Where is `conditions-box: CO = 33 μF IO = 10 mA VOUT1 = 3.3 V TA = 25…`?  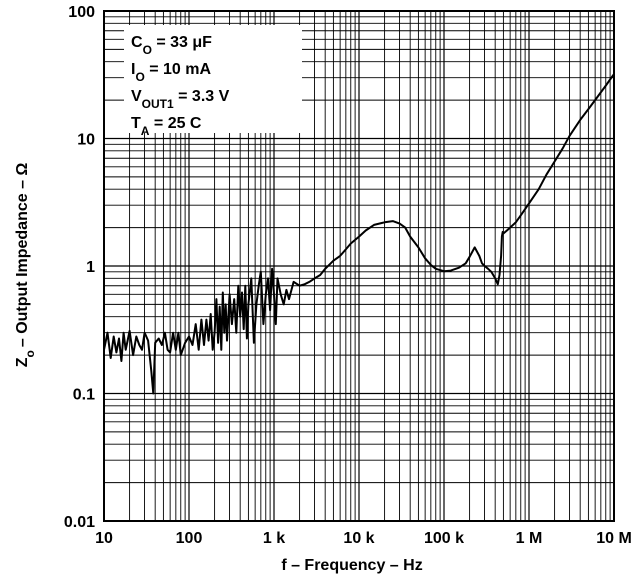 conditions-box: CO = 33 μF IO = 10 mA VOUT1 = 3.3 V TA = 25… is located at coordinates (213, 81).